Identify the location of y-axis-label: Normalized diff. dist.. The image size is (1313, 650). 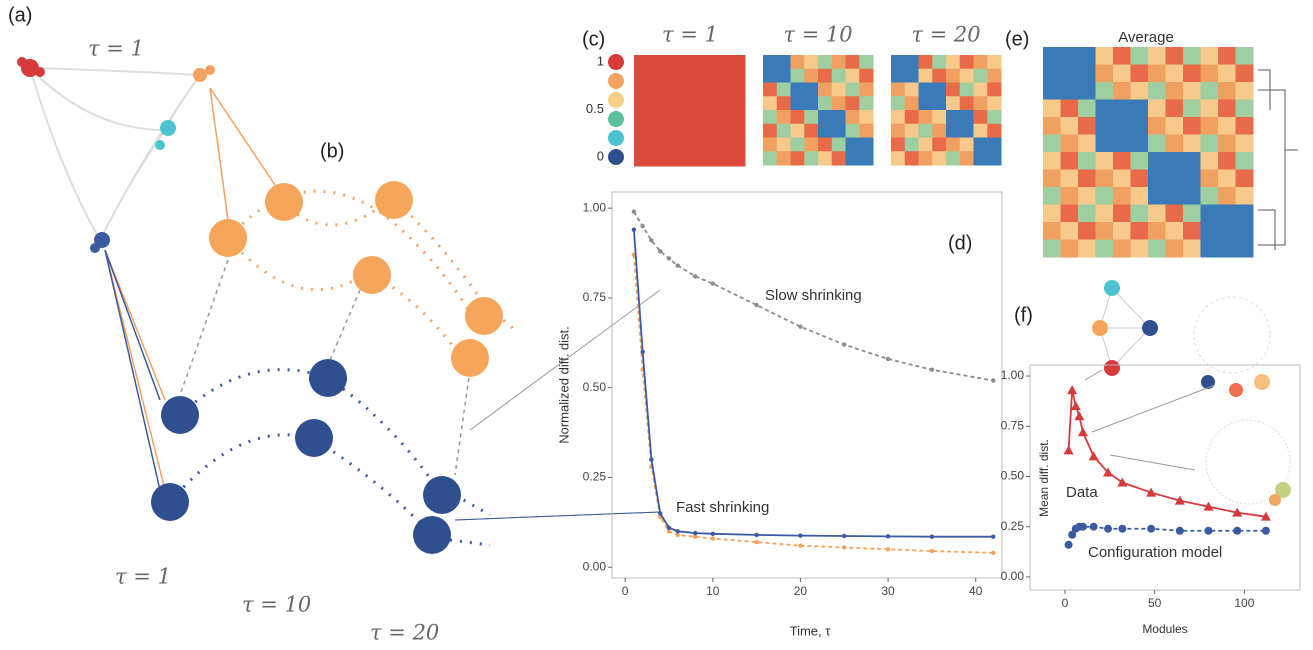
(563, 385).